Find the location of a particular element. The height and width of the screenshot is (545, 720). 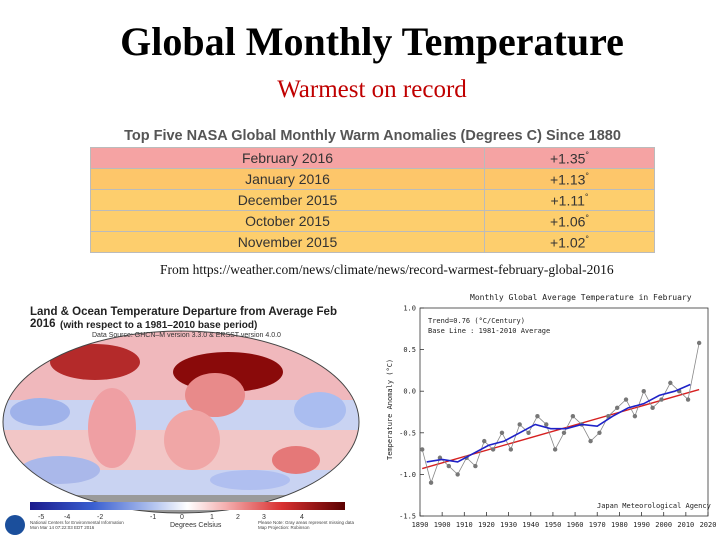

colorbar-tick: -5 is located at coordinates (41, 517).